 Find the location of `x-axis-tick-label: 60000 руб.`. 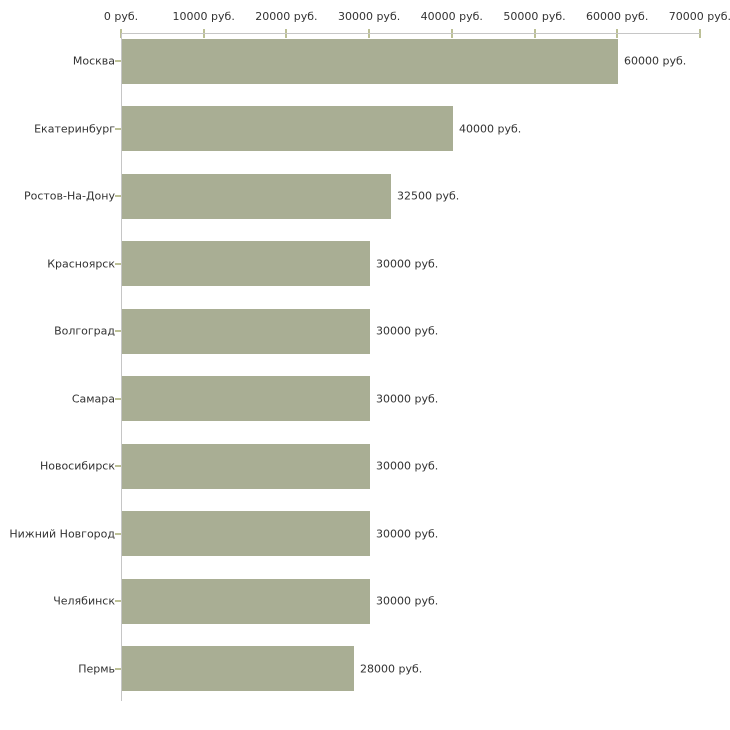

x-axis-tick-label: 60000 руб. is located at coordinates (617, 16).